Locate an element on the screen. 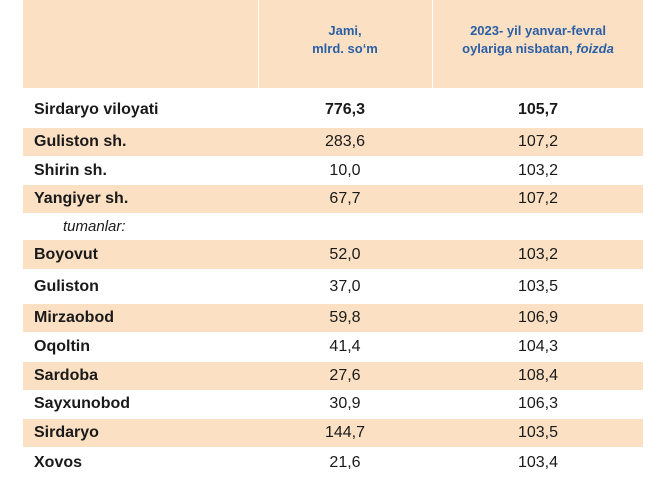  row-index: 105,7 is located at coordinates (538, 109).